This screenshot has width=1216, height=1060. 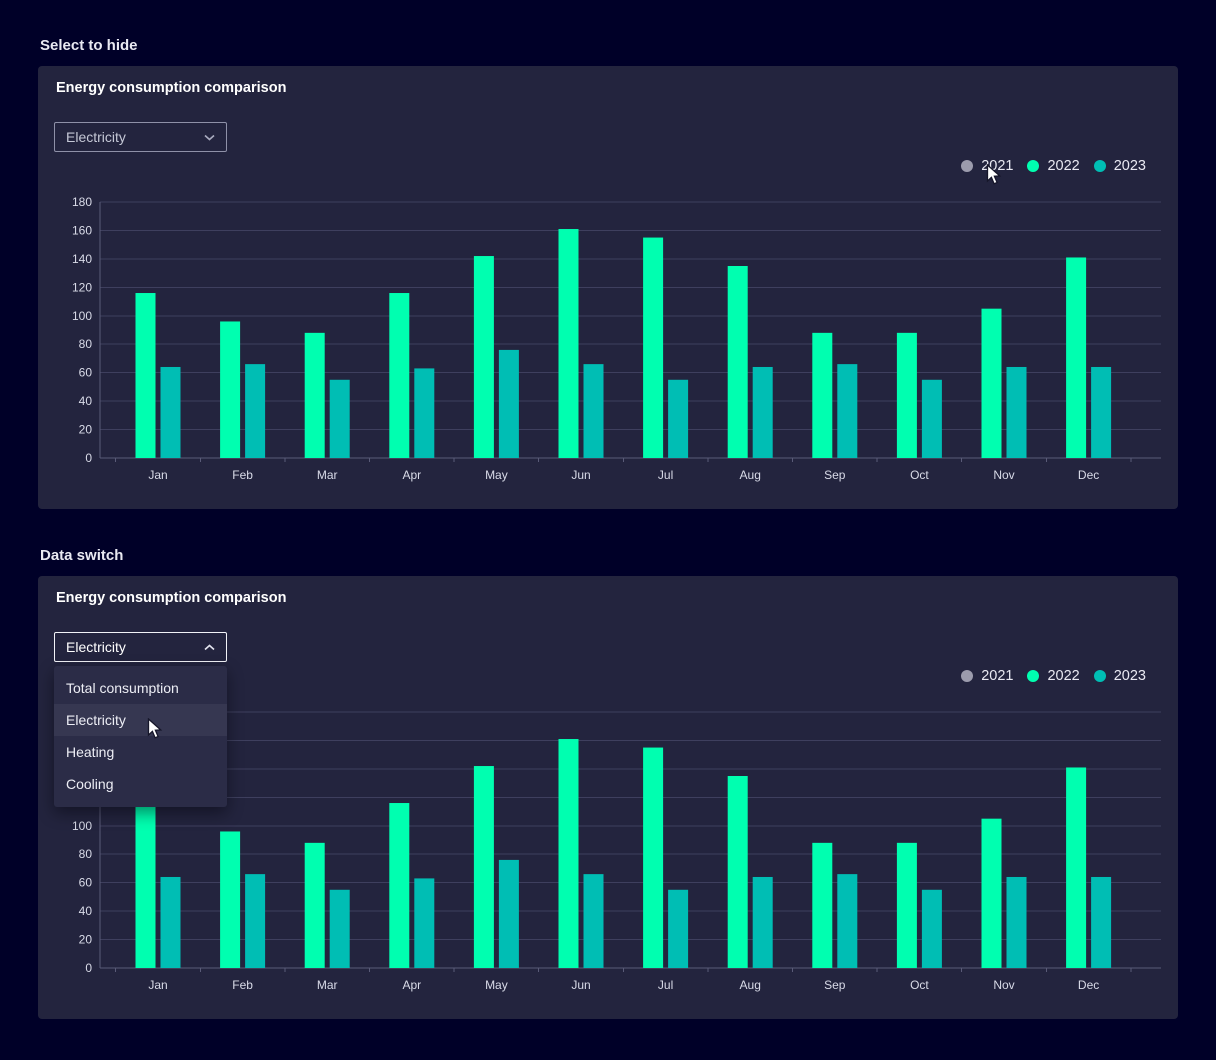 I want to click on axis-tick-label: 80, so click(x=86, y=854).